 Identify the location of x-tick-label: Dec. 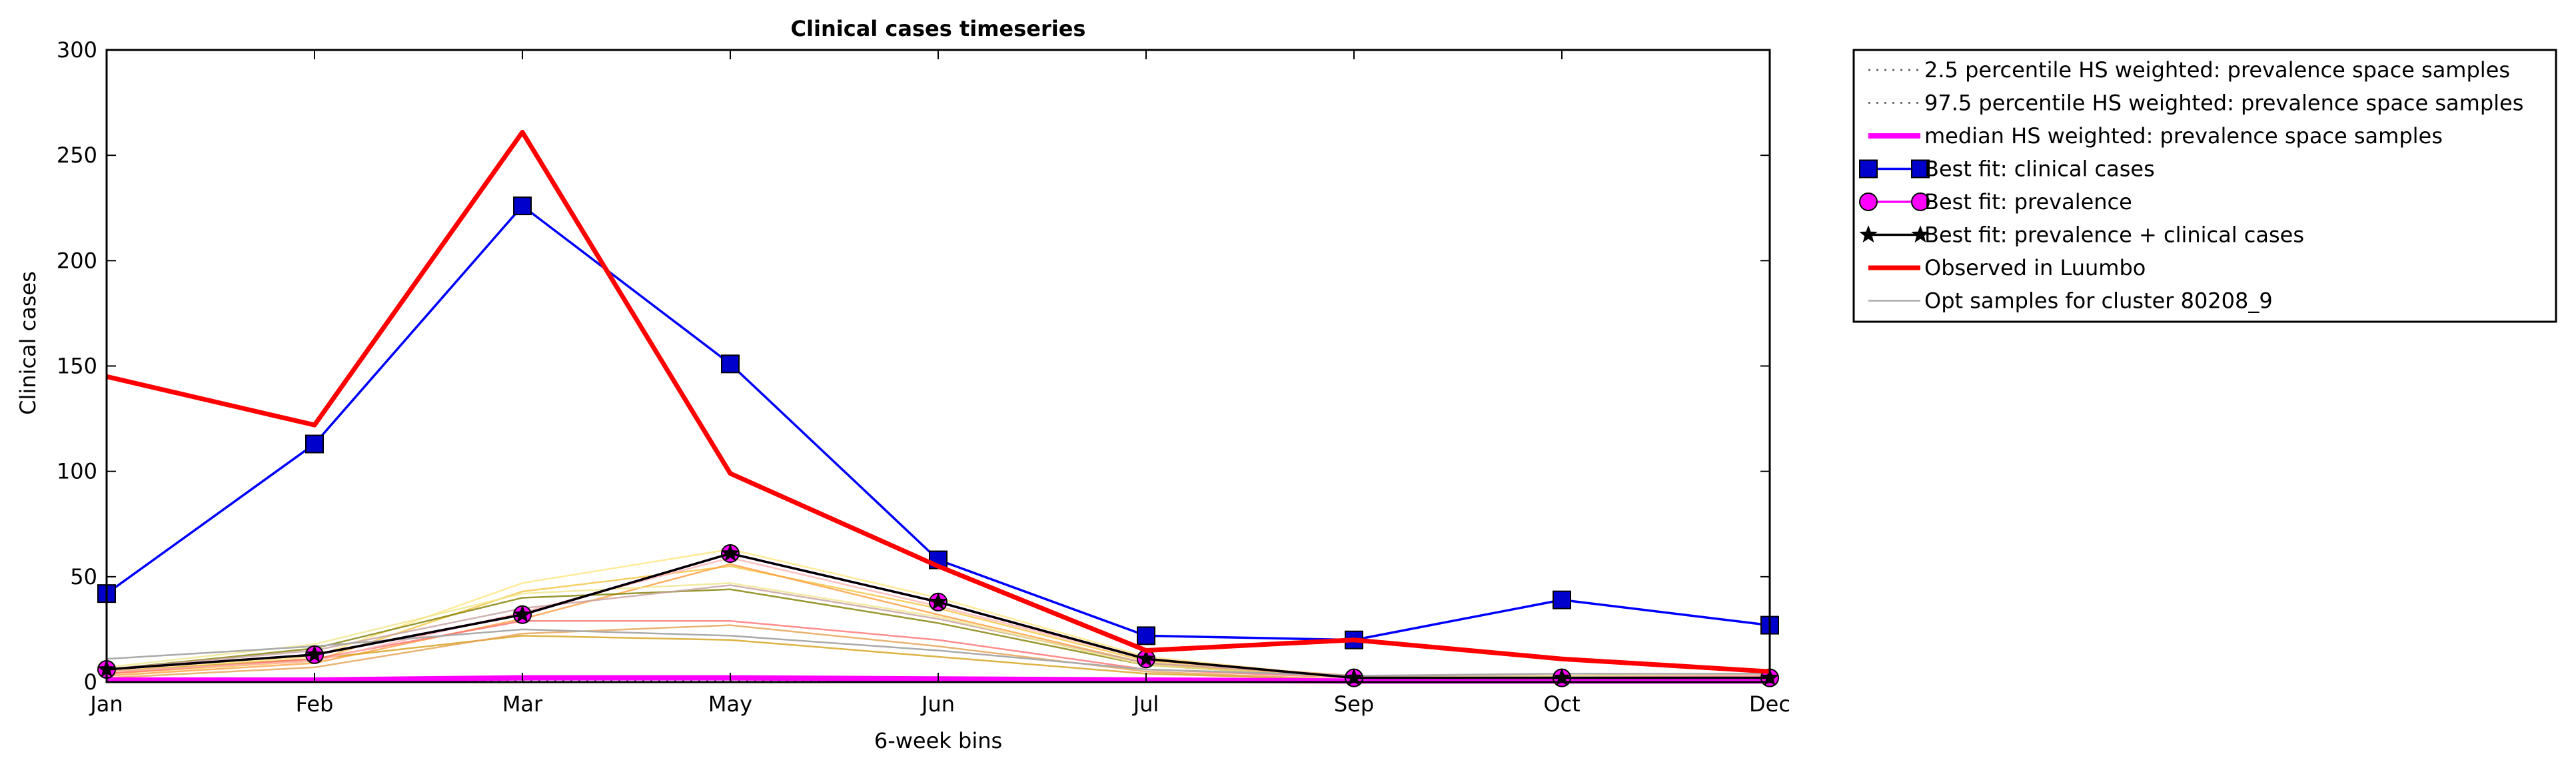
(1770, 704).